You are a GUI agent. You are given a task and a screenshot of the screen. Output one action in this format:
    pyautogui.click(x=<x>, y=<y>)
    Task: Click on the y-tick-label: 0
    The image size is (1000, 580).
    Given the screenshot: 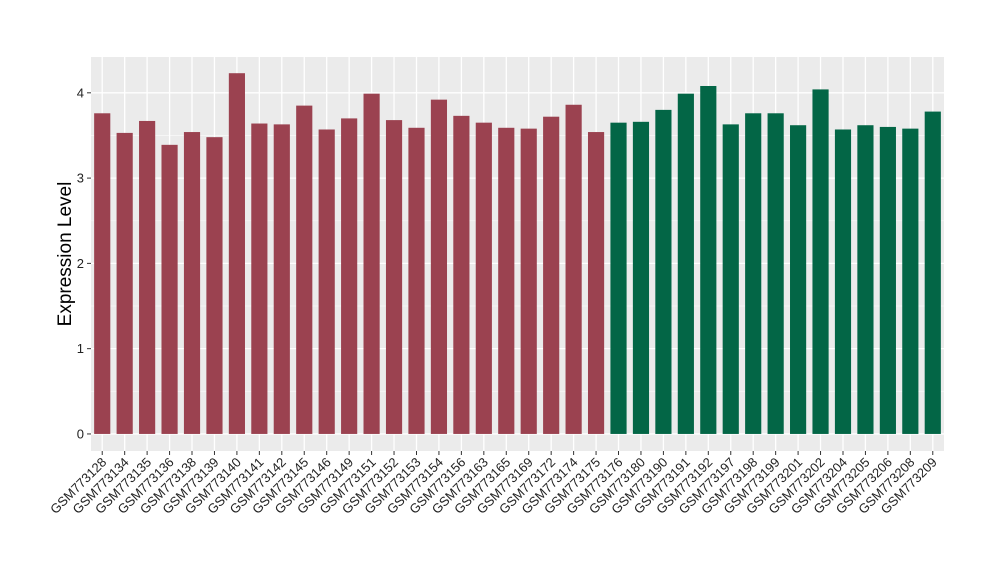 What is the action you would take?
    pyautogui.click(x=80, y=433)
    